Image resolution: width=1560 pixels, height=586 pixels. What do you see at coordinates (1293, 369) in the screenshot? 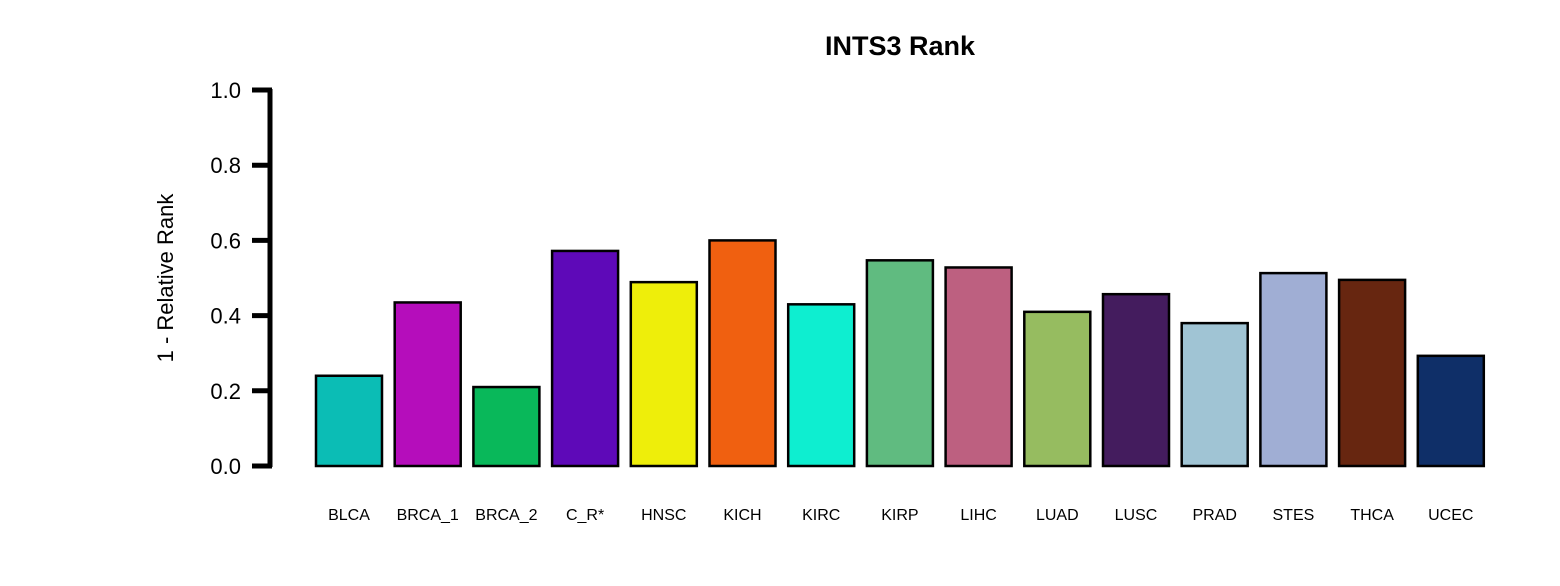
I see `bar-stes` at bounding box center [1293, 369].